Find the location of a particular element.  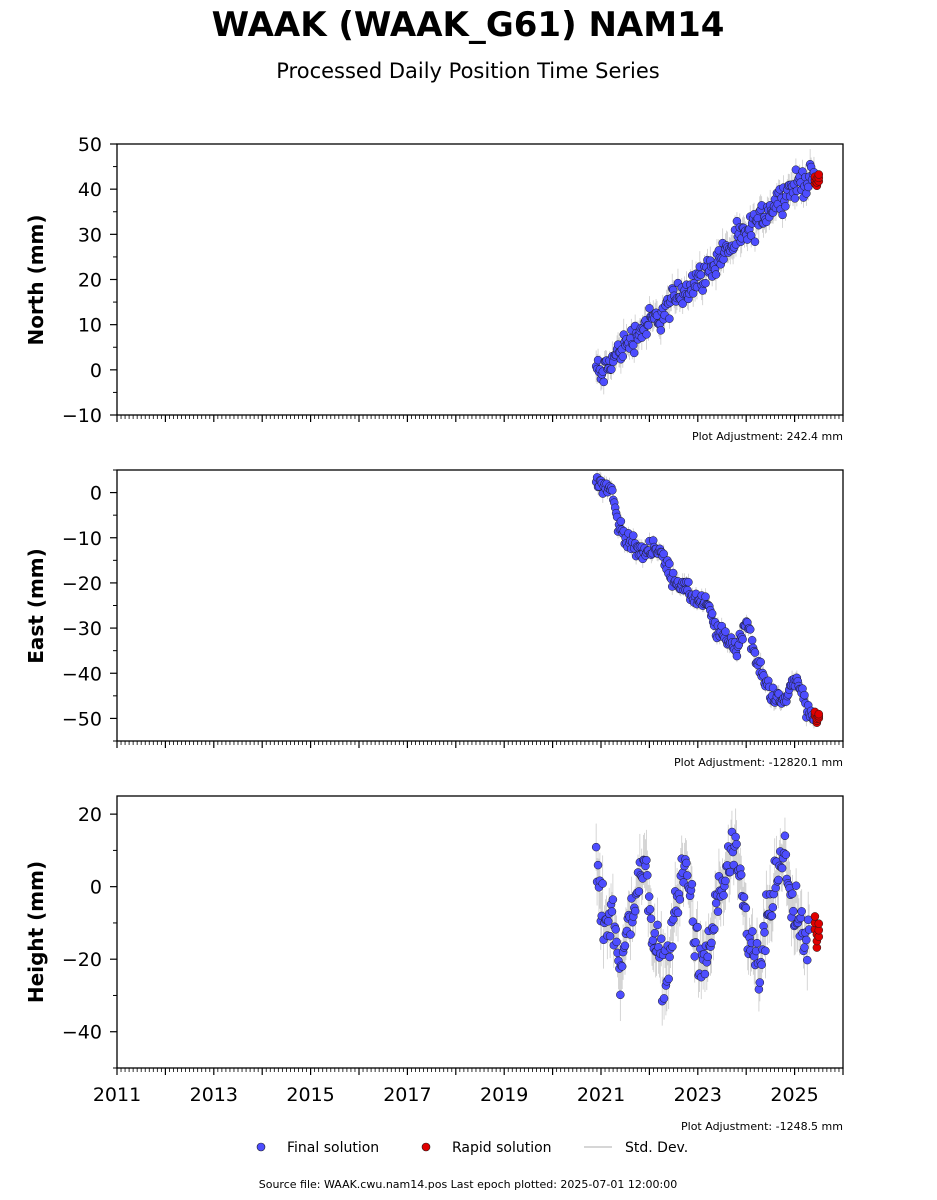

x-tick-label: 2019 is located at coordinates (504, 1095).